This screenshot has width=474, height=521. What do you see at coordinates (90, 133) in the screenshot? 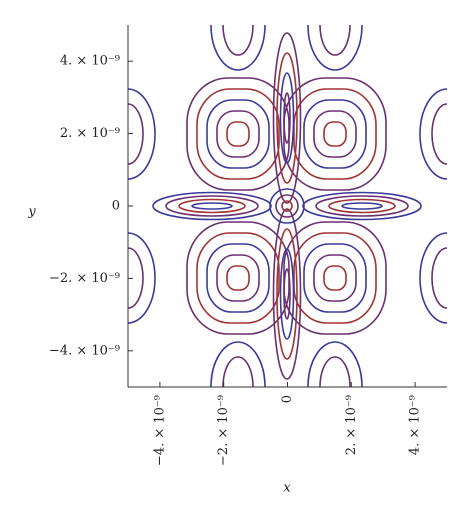
I see `y-tick-label: 2. × 10⁻⁹` at bounding box center [90, 133].